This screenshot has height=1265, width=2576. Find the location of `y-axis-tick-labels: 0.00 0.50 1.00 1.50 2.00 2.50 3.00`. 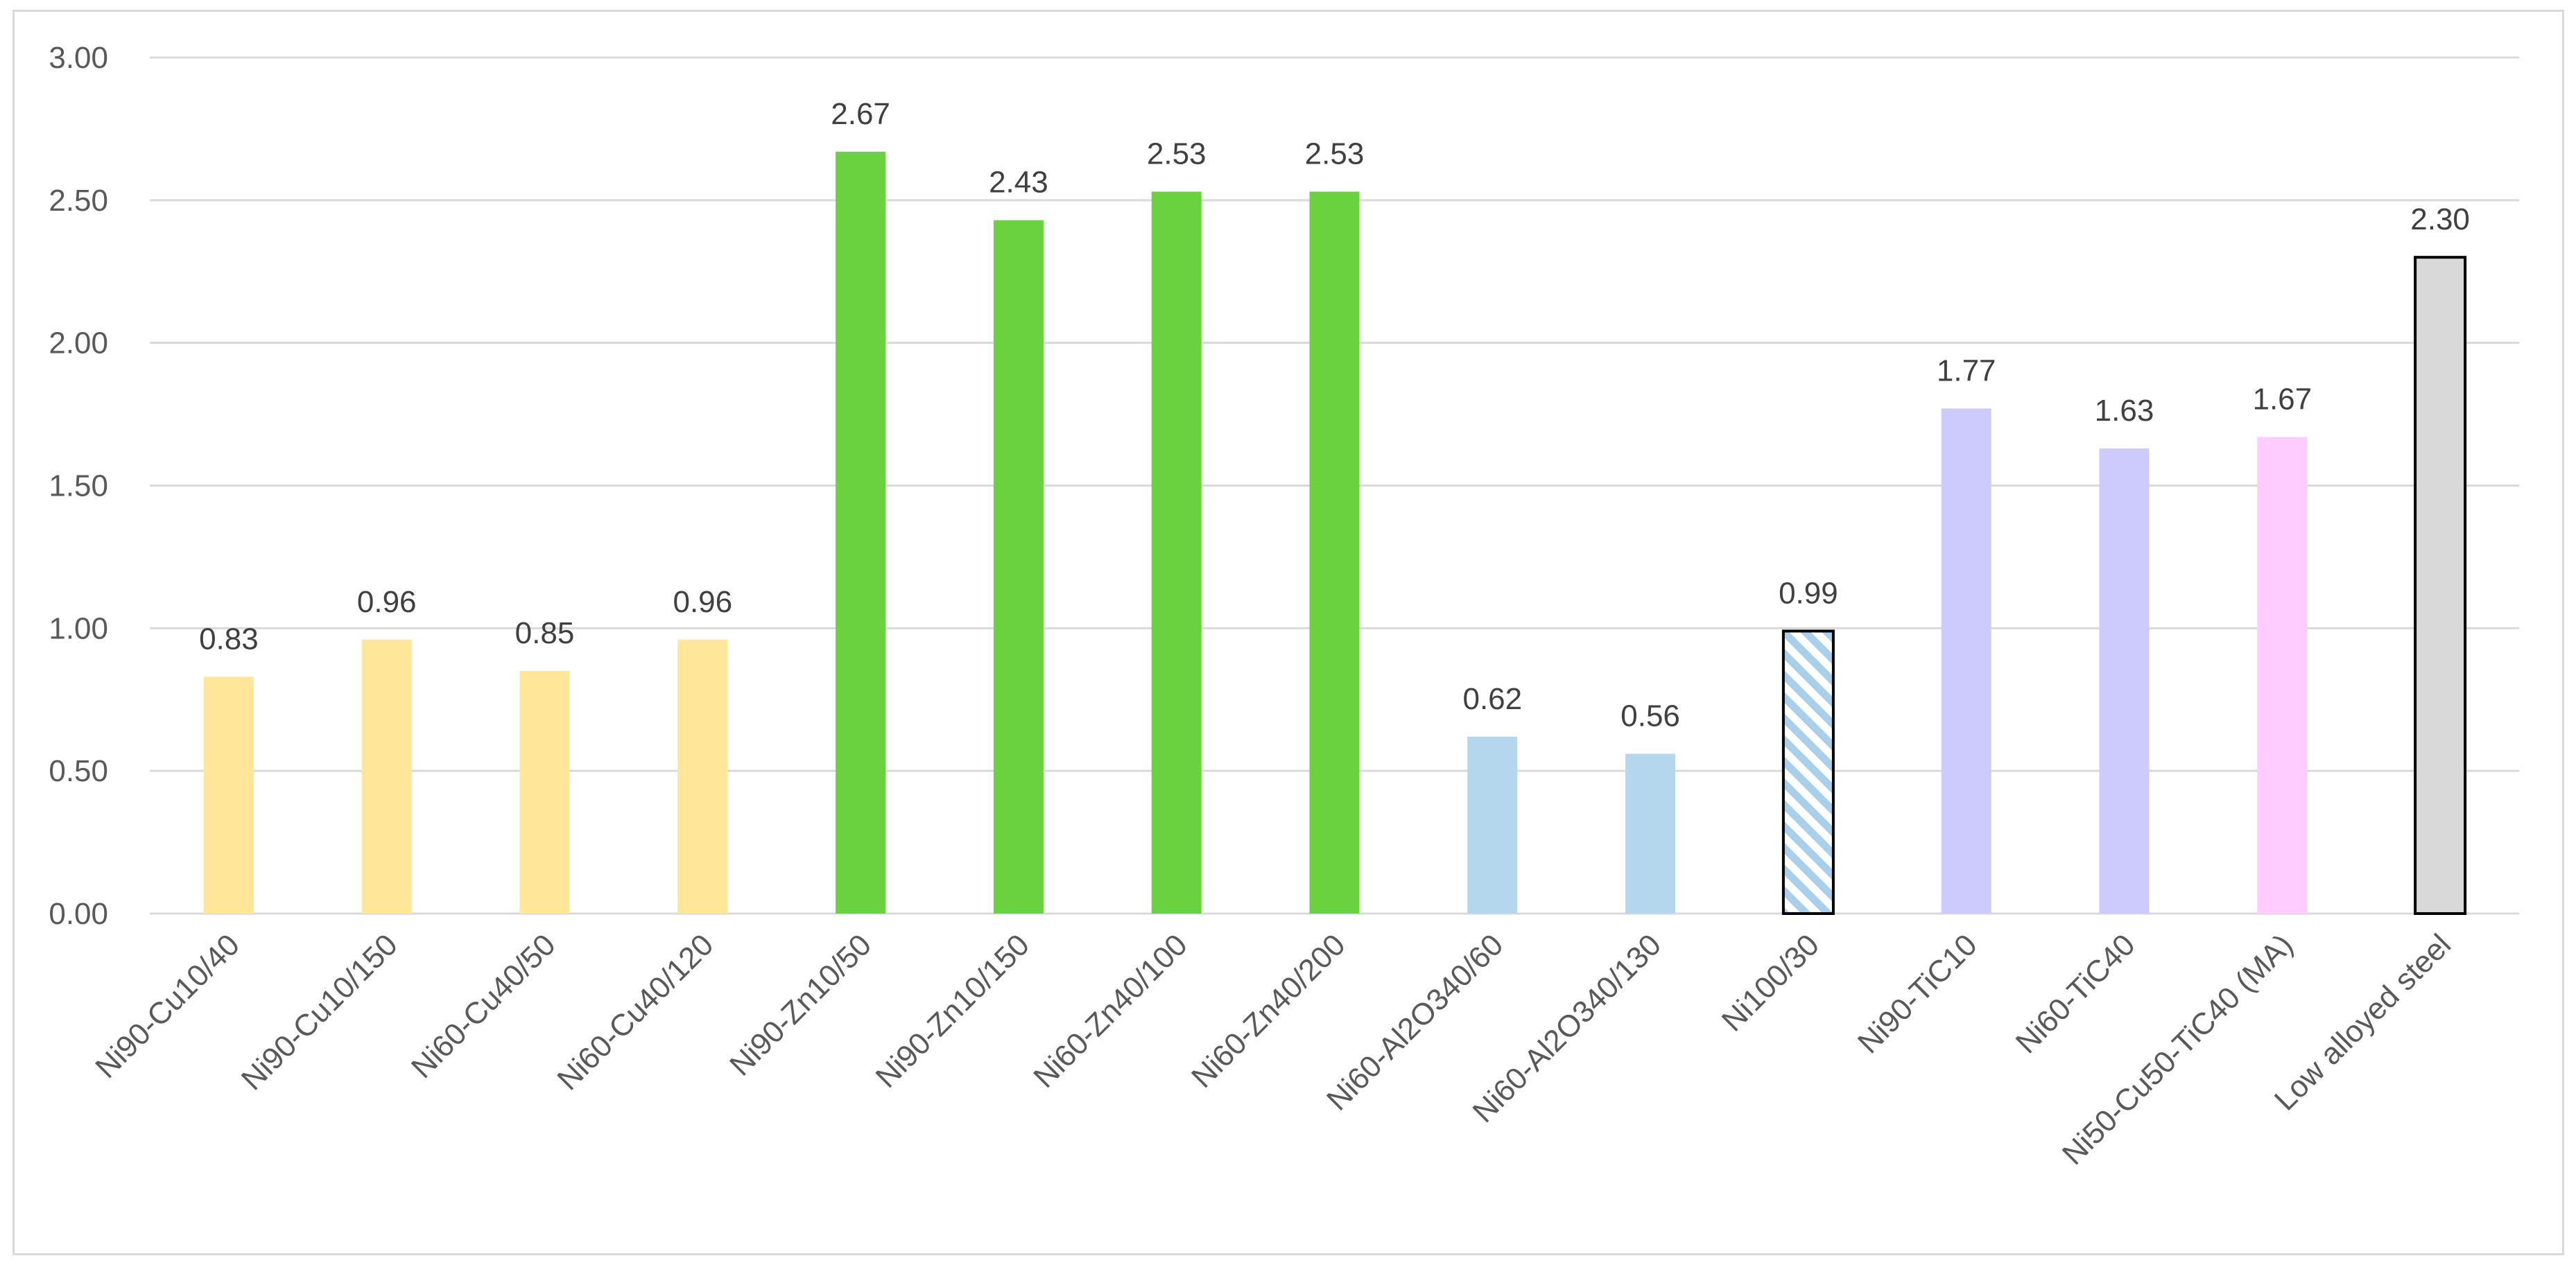

y-axis-tick-labels: 0.00 0.50 1.00 1.50 2.00 2.50 3.00 is located at coordinates (78, 486).